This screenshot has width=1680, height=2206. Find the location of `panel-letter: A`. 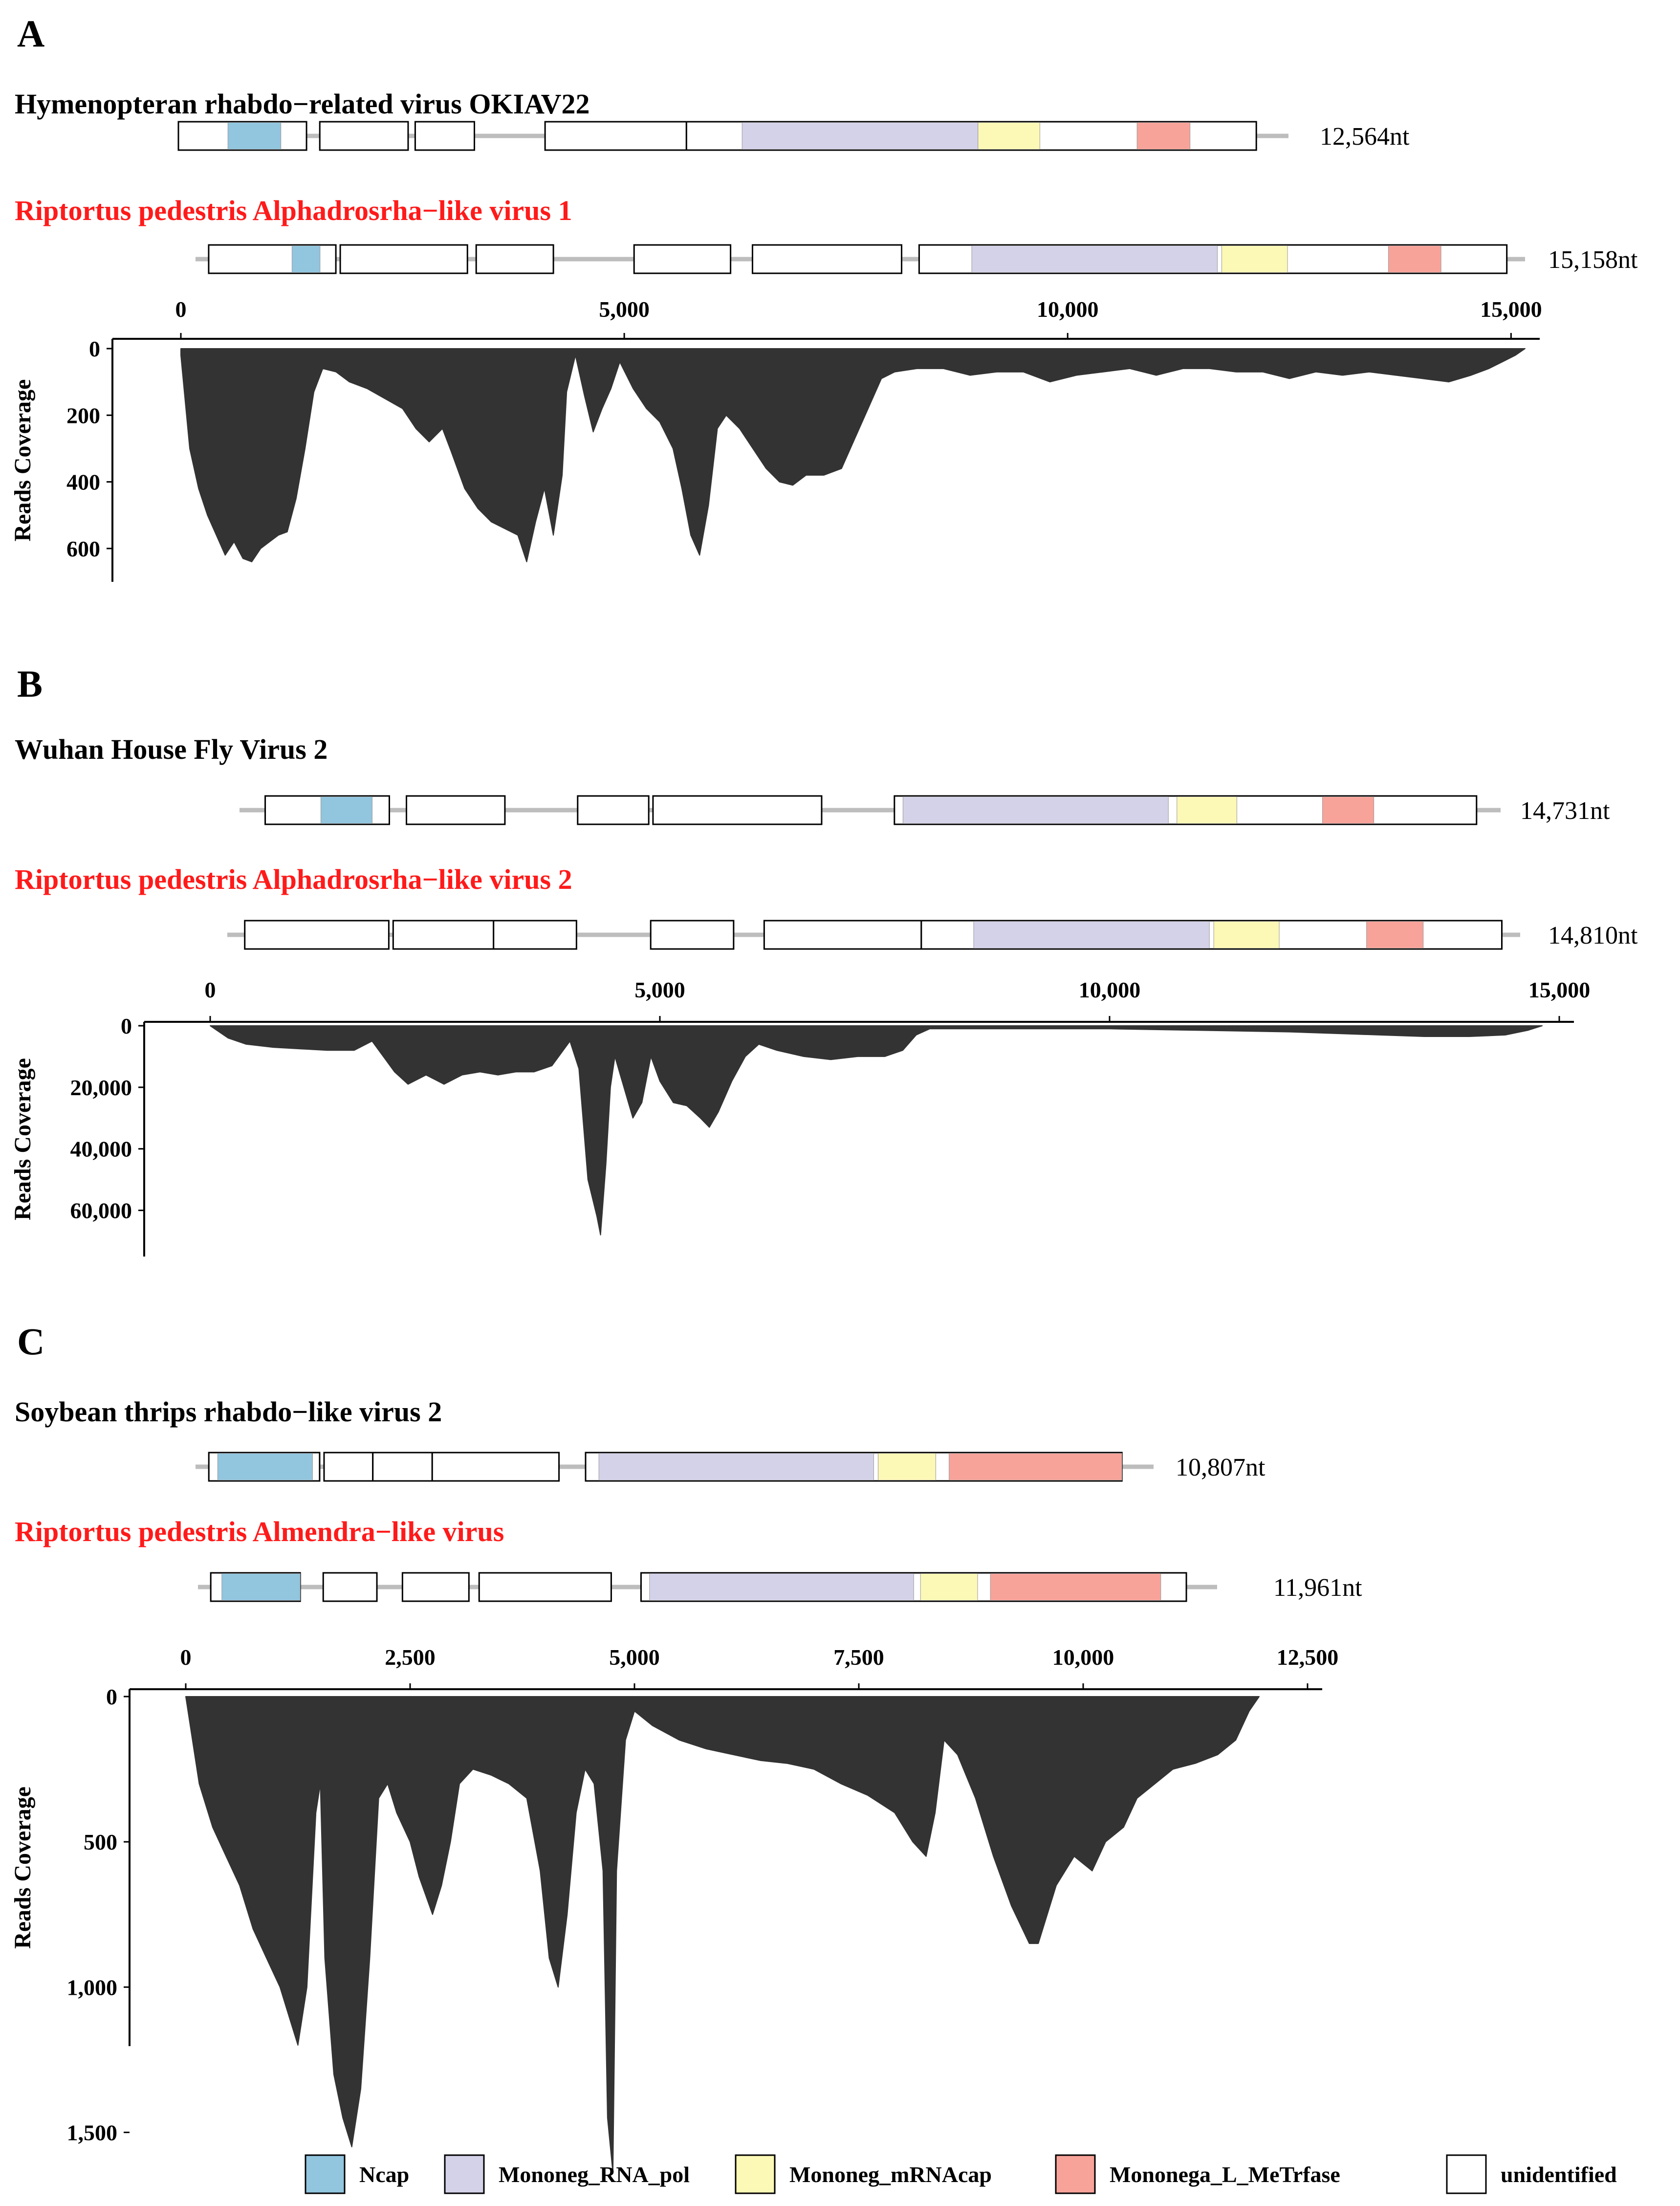

panel-letter: A is located at coordinates (30, 33).